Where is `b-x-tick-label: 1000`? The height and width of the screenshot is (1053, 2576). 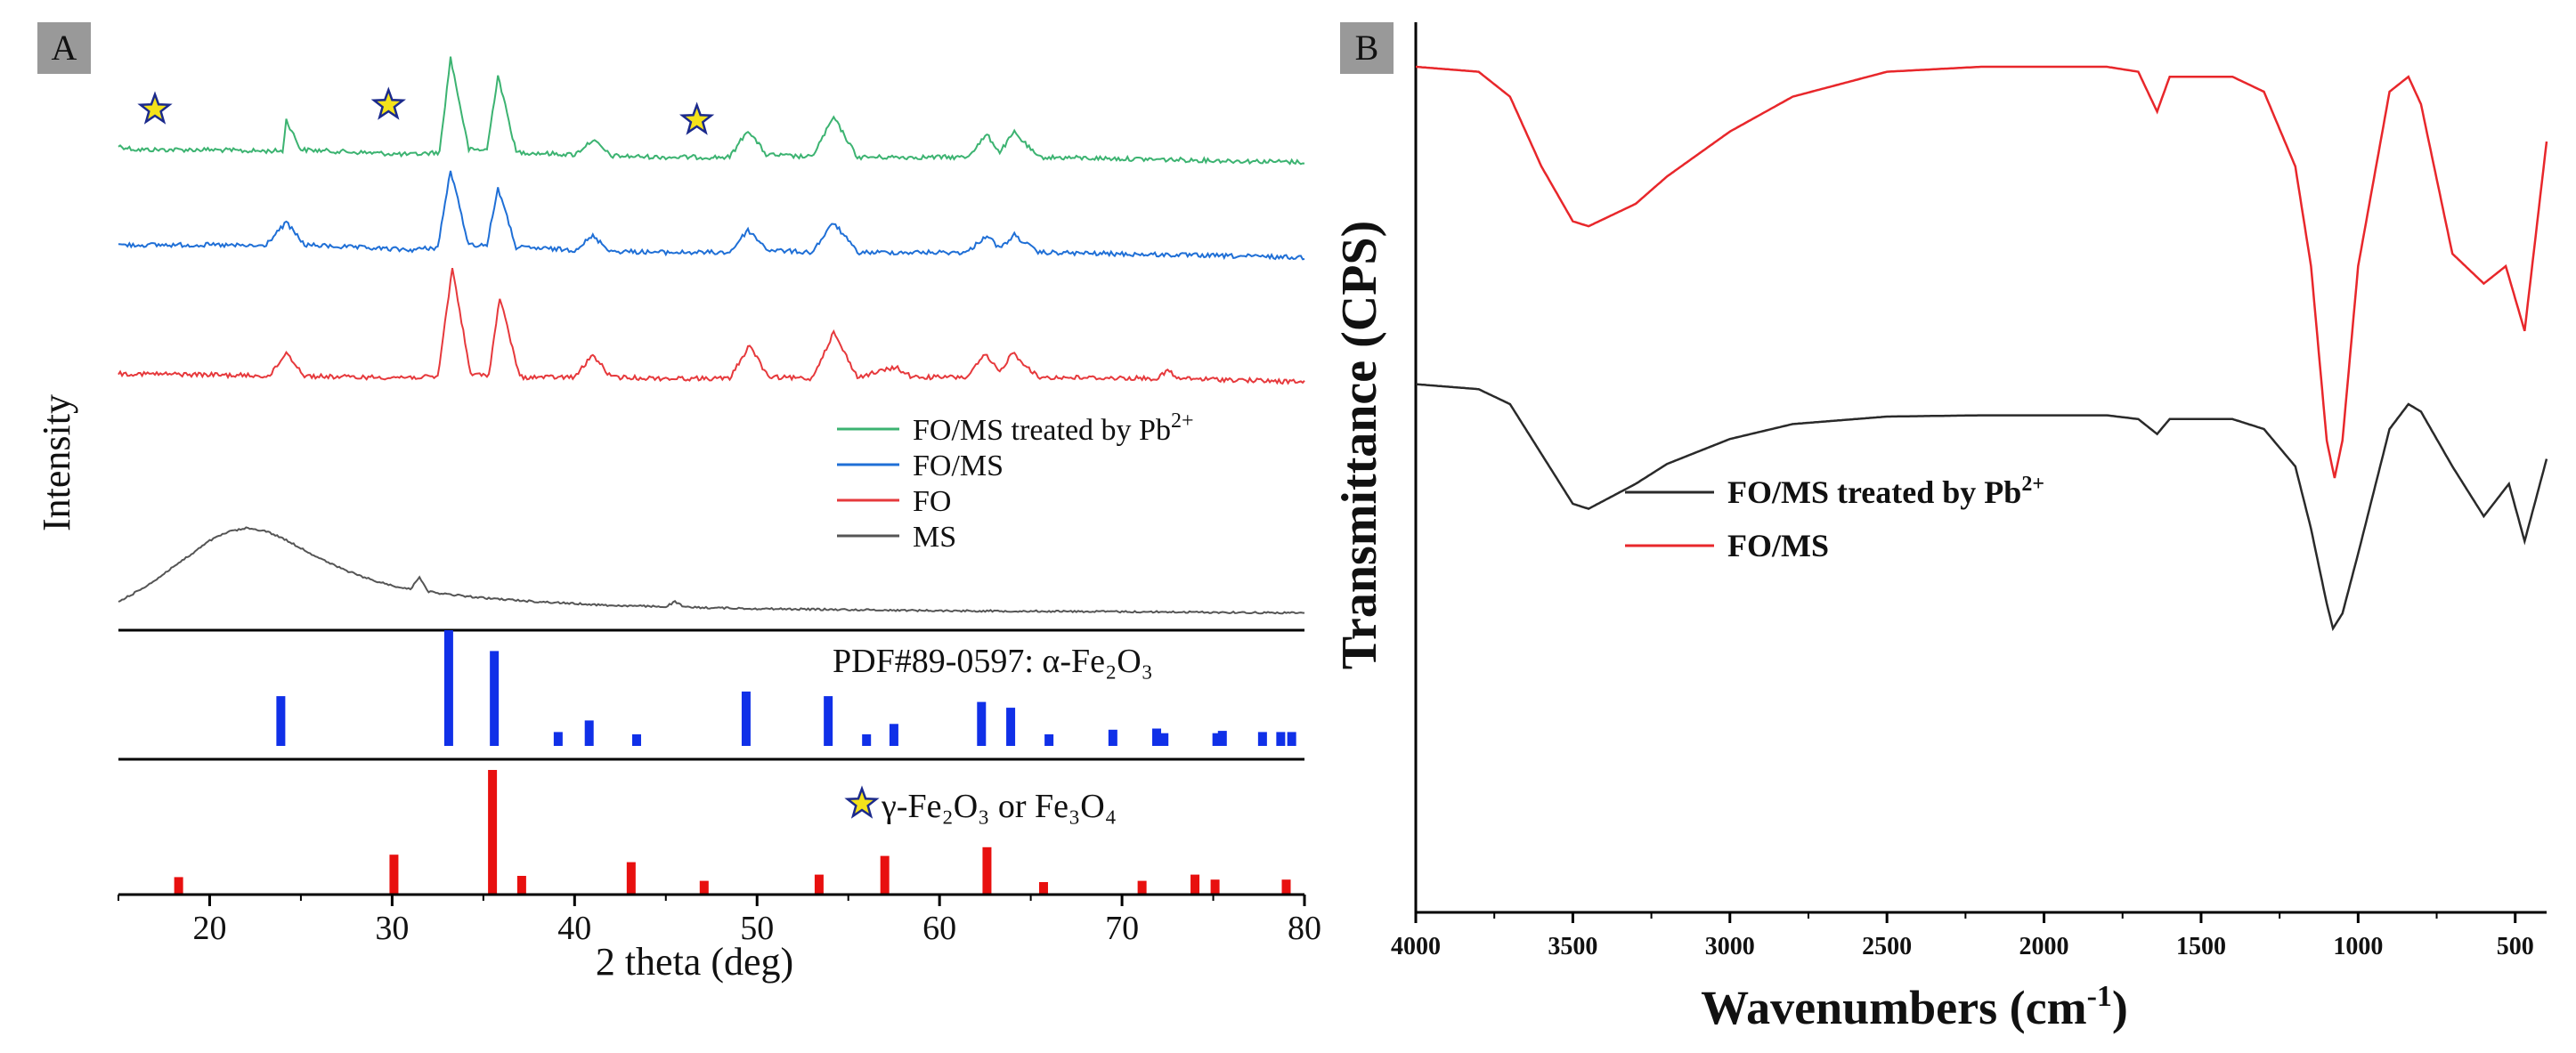 b-x-tick-label: 1000 is located at coordinates (2358, 946).